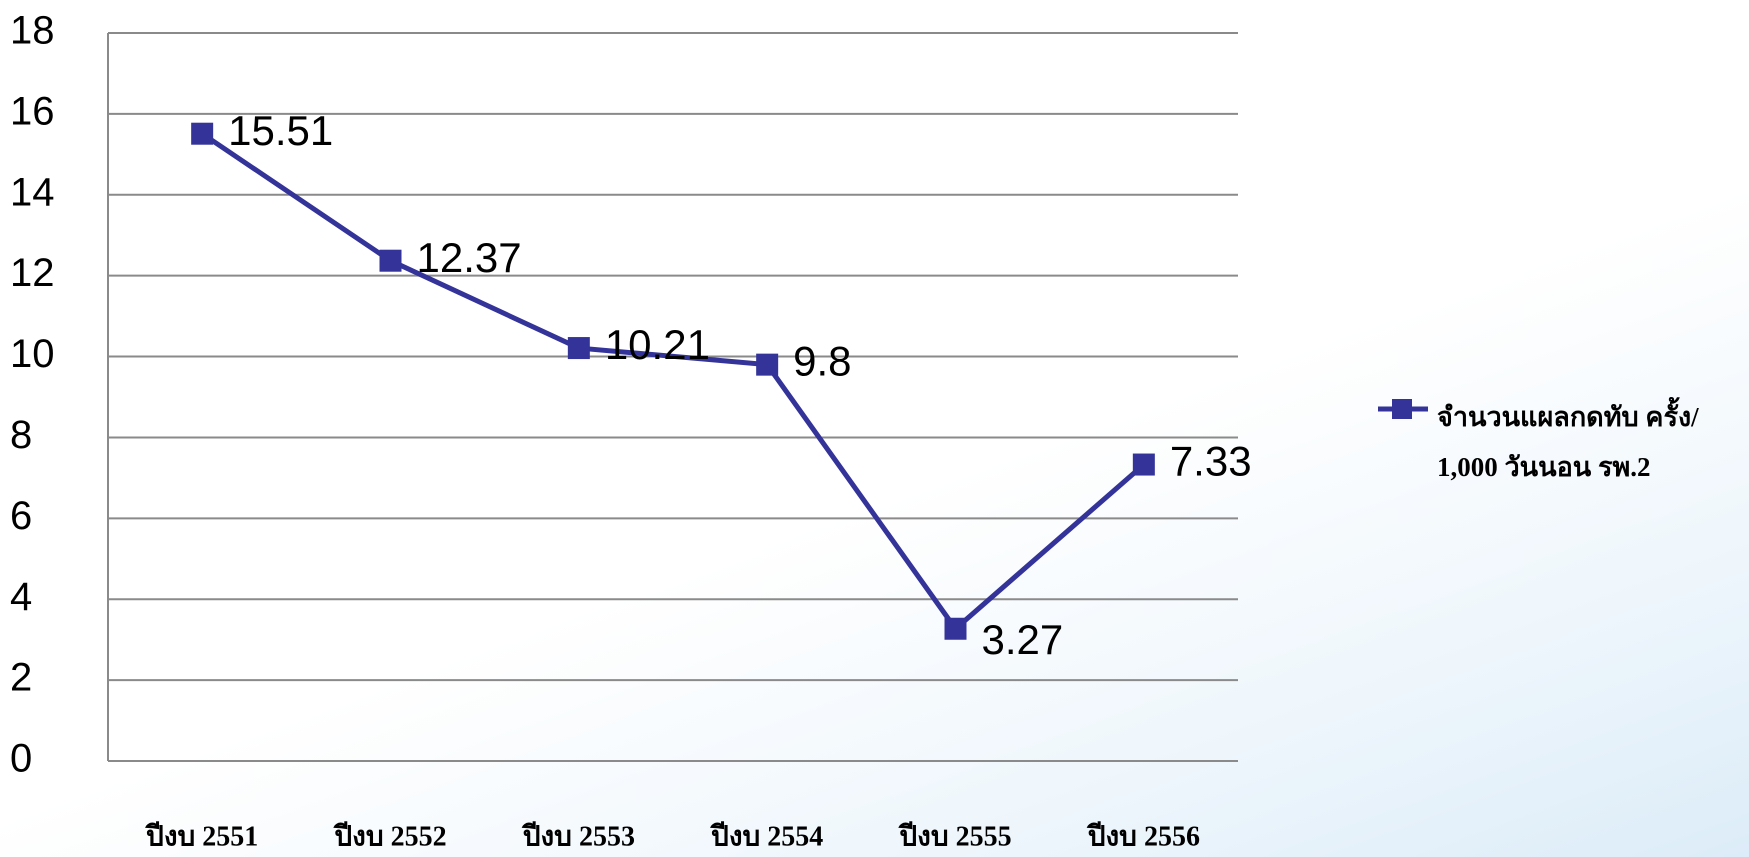 Image resolution: width=1749 pixels, height=857 pixels. I want to click on x-tick-label: ปีงบ 2552, so click(389, 836).